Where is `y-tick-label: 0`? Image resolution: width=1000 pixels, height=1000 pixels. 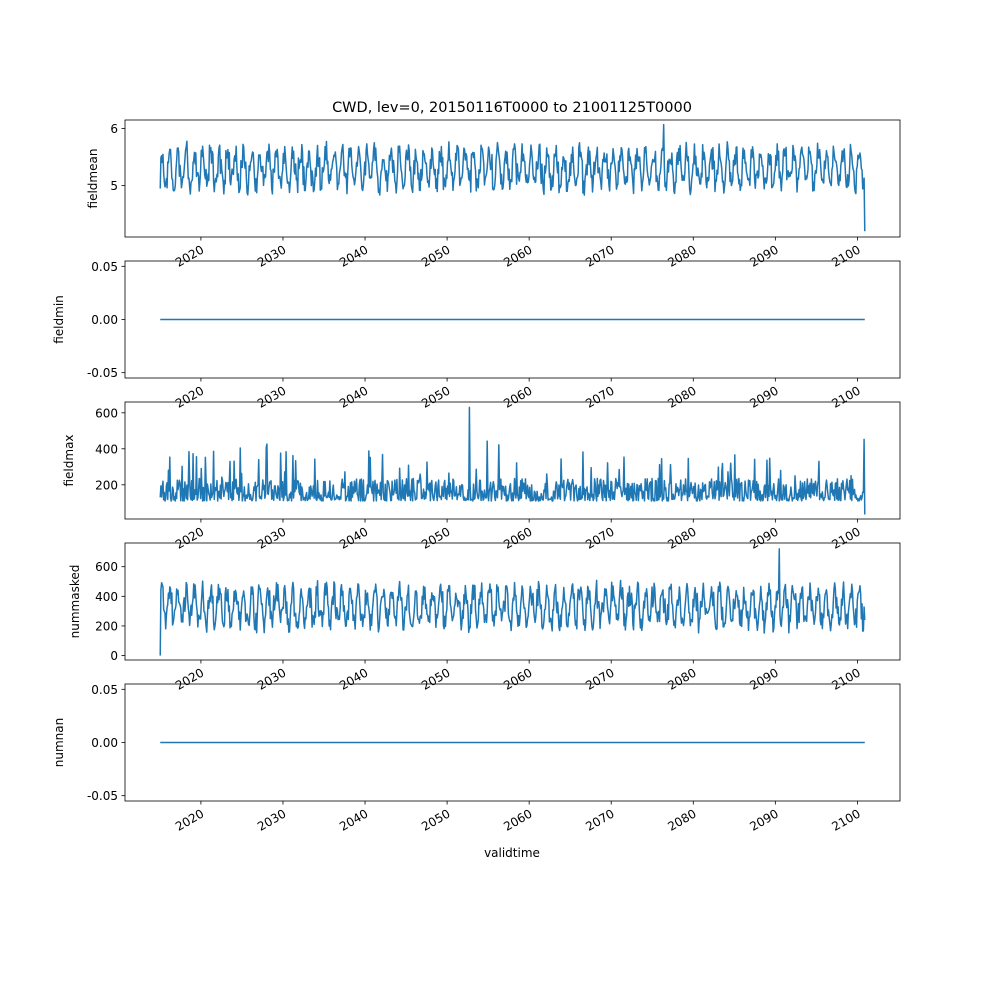
y-tick-label: 0 is located at coordinates (114, 656).